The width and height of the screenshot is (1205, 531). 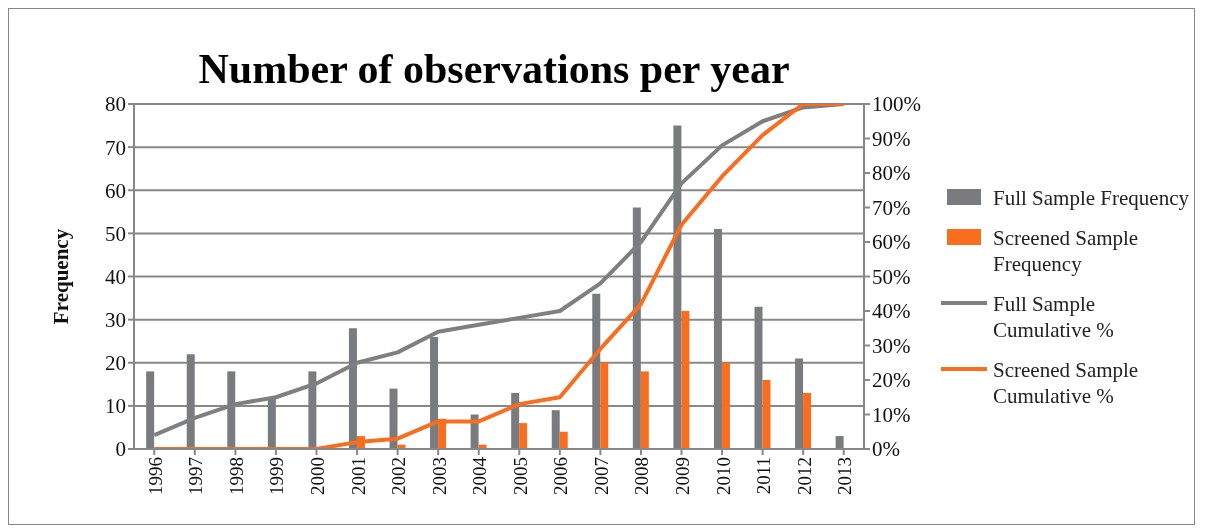 What do you see at coordinates (891, 345) in the screenshot?
I see `y2-tick-label: 30%` at bounding box center [891, 345].